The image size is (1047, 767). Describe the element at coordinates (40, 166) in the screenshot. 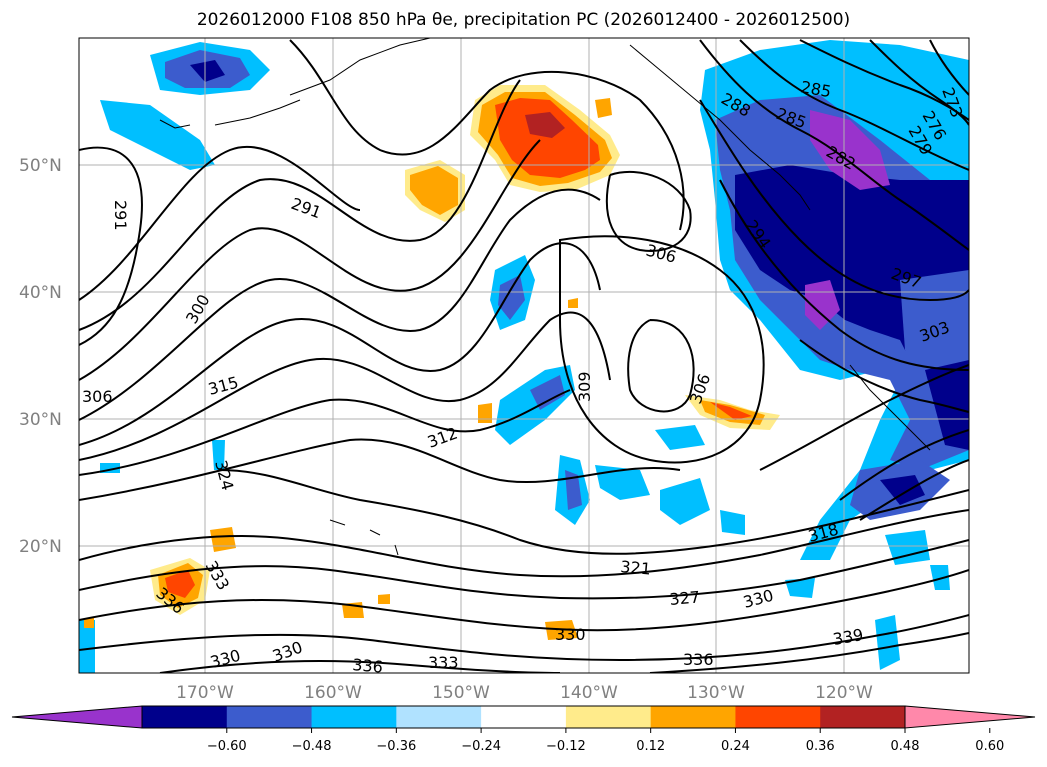

I see `lat-label-50n: 50°N` at that location.